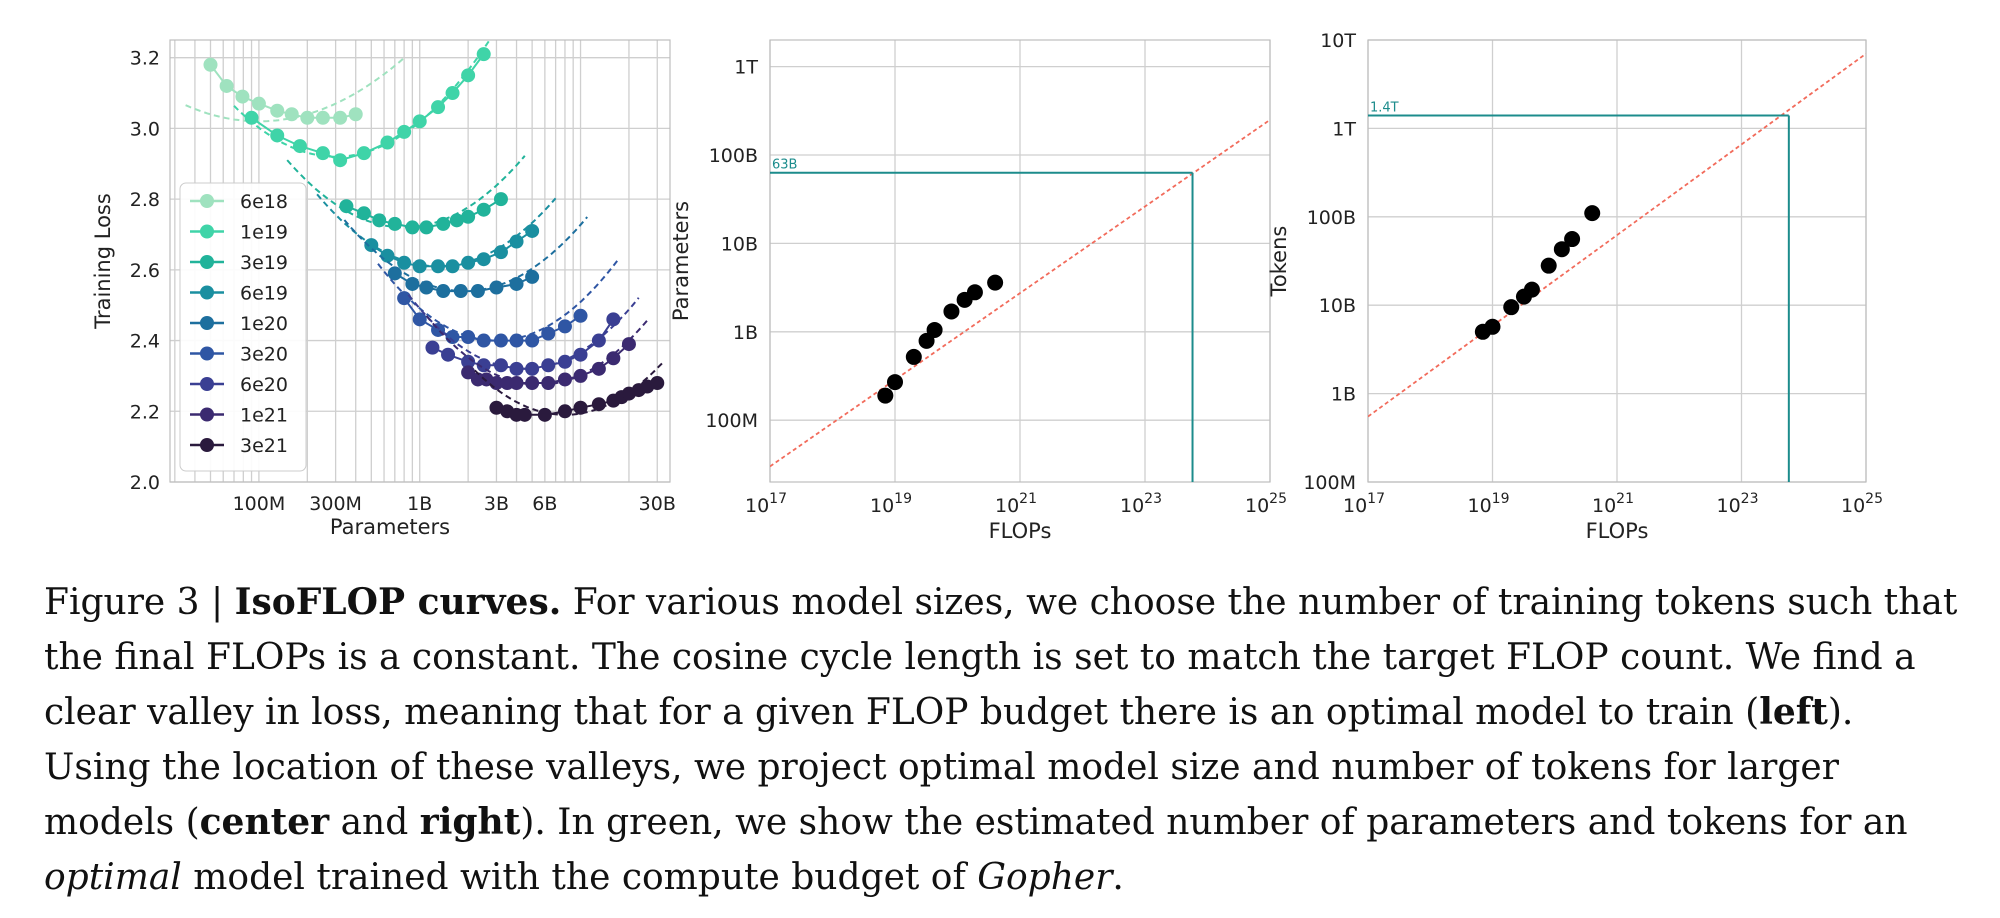 This screenshot has width=2000, height=918. I want to click on x-tick-label: 1017, so click(1364, 504).